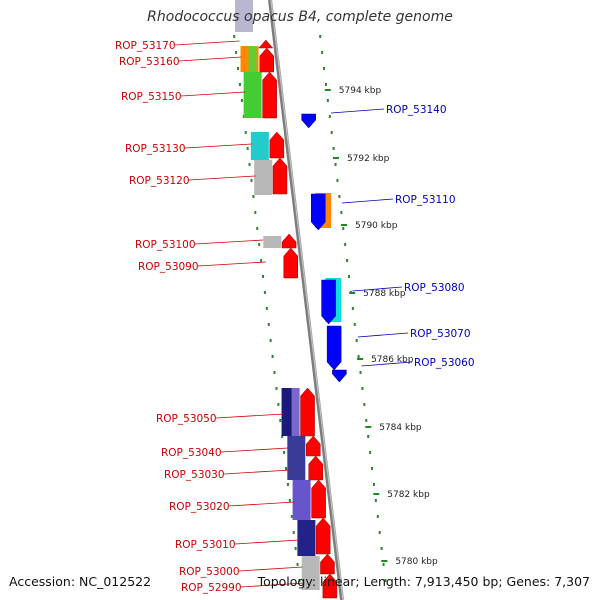 The height and width of the screenshot is (600, 600). What do you see at coordinates (168, 267) in the screenshot?
I see `forward-gene-label: ROP_53090` at bounding box center [168, 267].